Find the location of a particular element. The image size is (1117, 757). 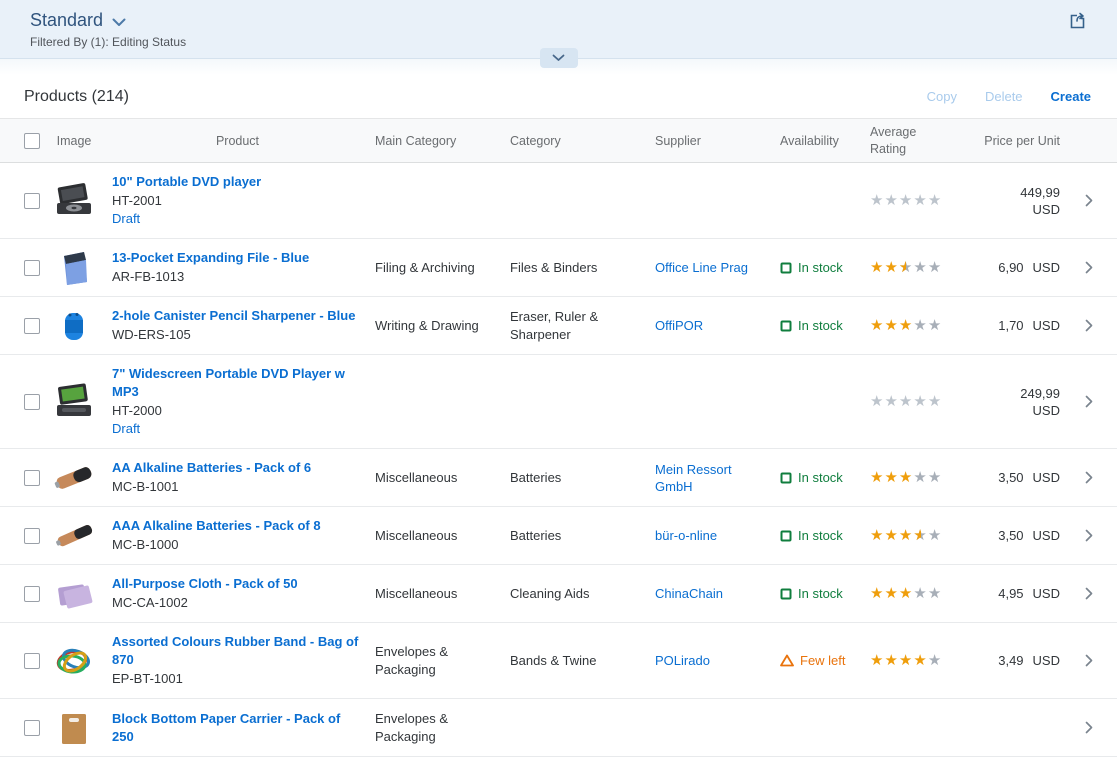

column-header-main-category: Main Category is located at coordinates (416, 140).